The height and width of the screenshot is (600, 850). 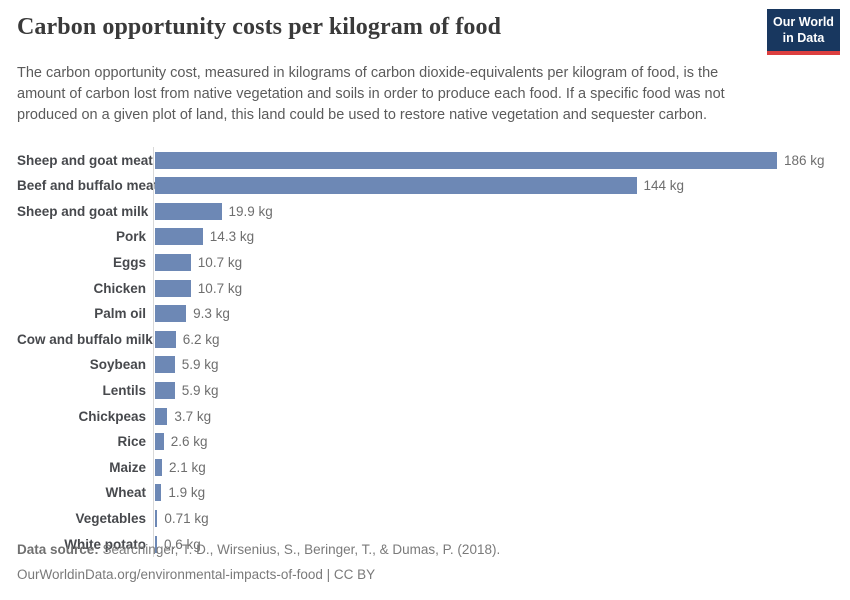 What do you see at coordinates (501, 518) in the screenshot?
I see `bar-area: 0.71 kg` at bounding box center [501, 518].